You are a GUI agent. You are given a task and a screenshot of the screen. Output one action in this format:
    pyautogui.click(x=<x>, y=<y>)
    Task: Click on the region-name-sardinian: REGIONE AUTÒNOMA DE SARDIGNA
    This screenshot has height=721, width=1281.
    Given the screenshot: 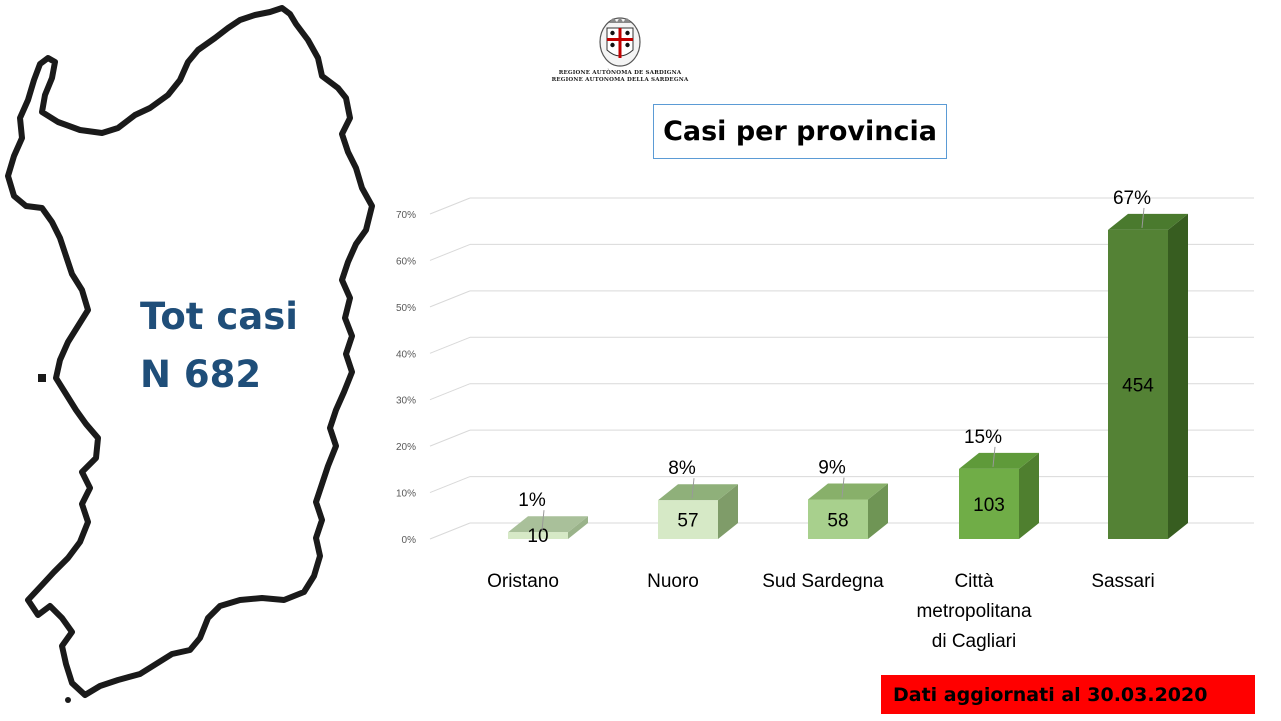 What is the action you would take?
    pyautogui.click(x=620, y=73)
    